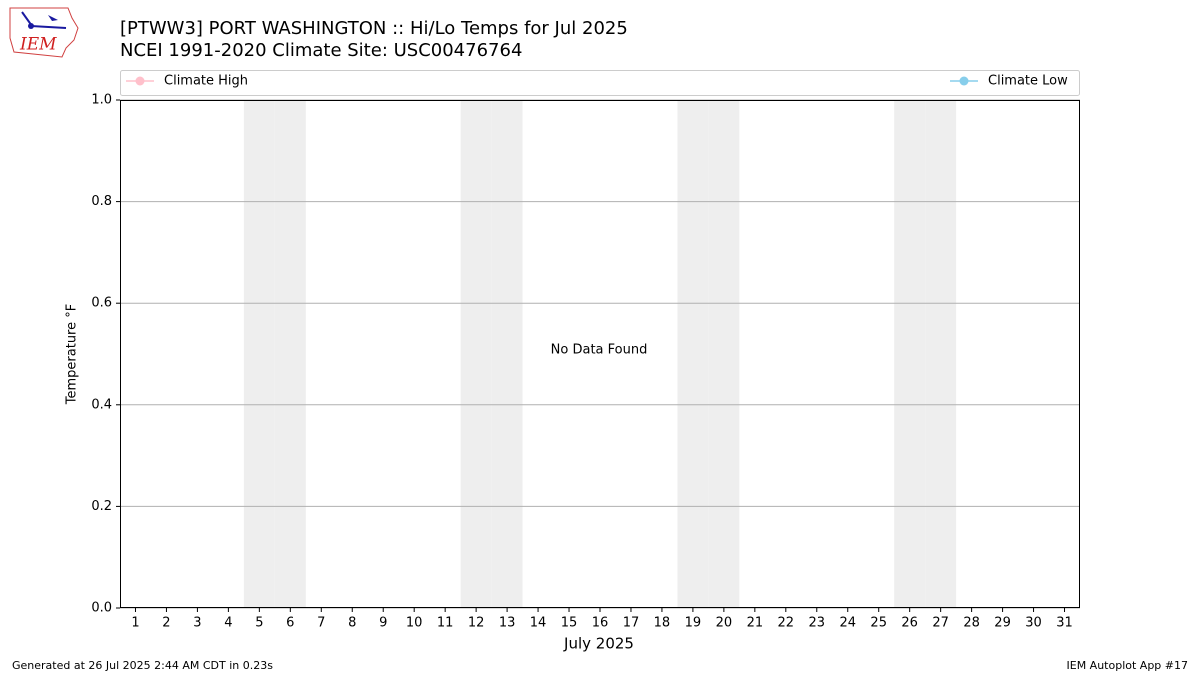 The width and height of the screenshot is (1200, 675). What do you see at coordinates (476, 623) in the screenshot?
I see `x-tick-label: 12` at bounding box center [476, 623].